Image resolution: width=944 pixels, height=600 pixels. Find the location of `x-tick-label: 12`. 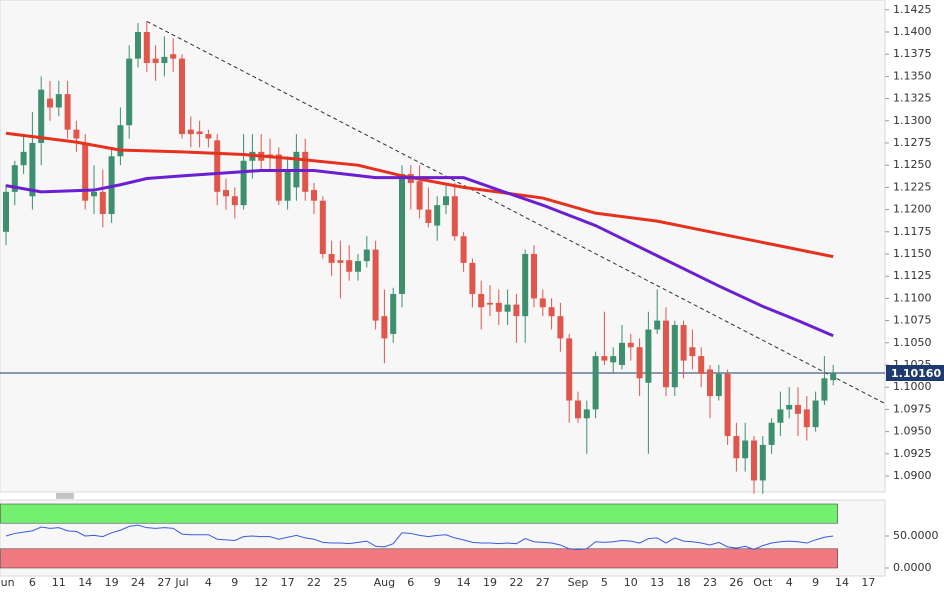

x-tick-label: 12 is located at coordinates (261, 582).